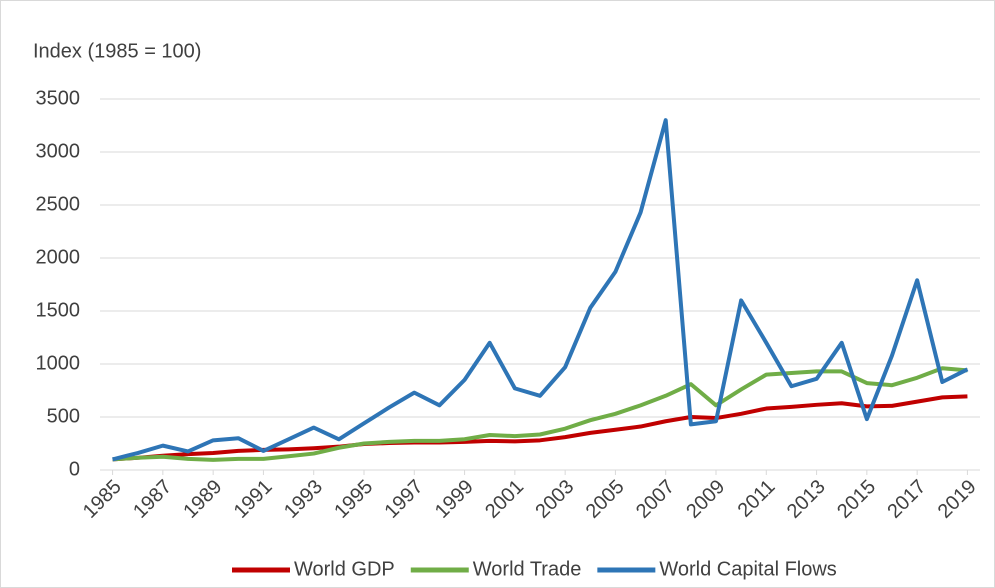 The height and width of the screenshot is (588, 995). What do you see at coordinates (58, 151) in the screenshot?
I see `y-tick-label: 3000` at bounding box center [58, 151].